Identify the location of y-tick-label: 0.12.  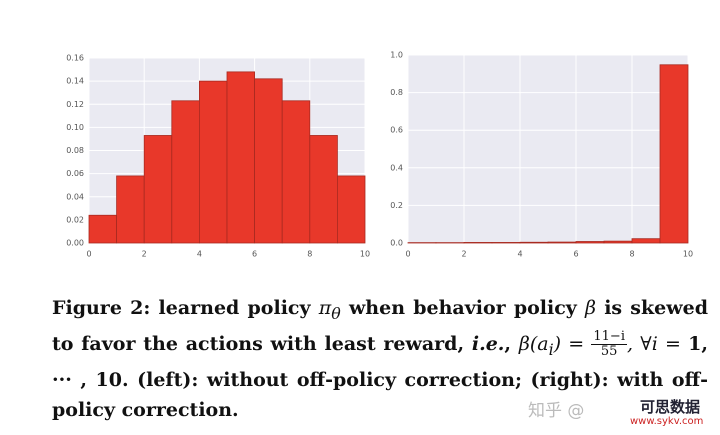
(75, 104).